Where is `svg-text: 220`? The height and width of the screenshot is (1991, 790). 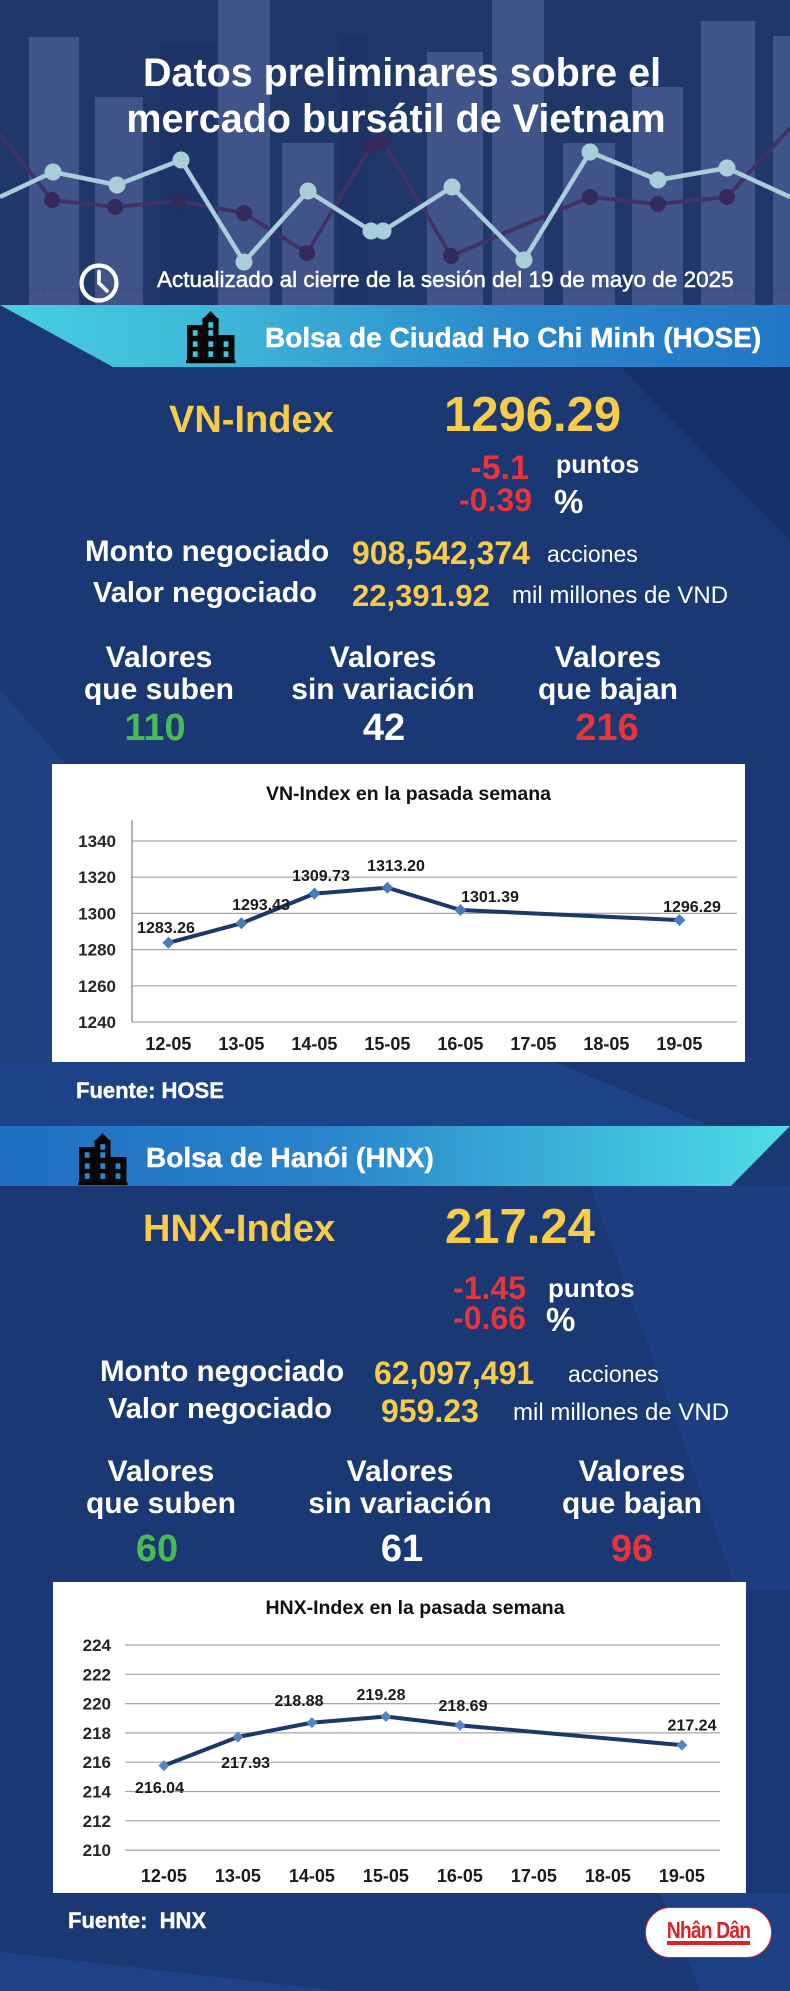 svg-text: 220 is located at coordinates (97, 1704).